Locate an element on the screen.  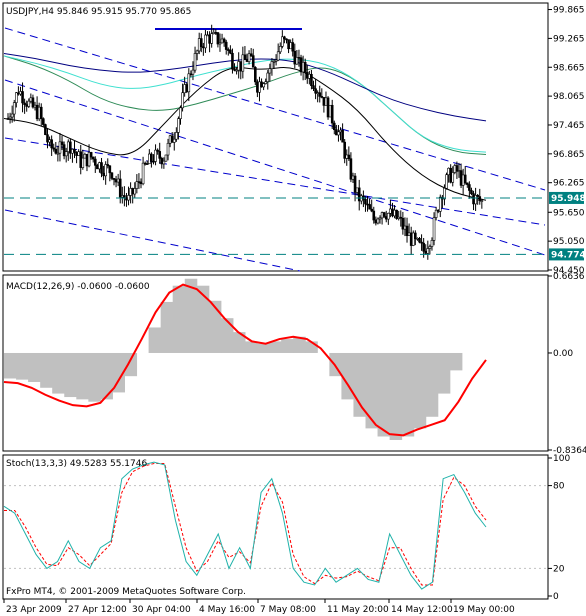
stoch-levels is located at coordinates (275, 527).